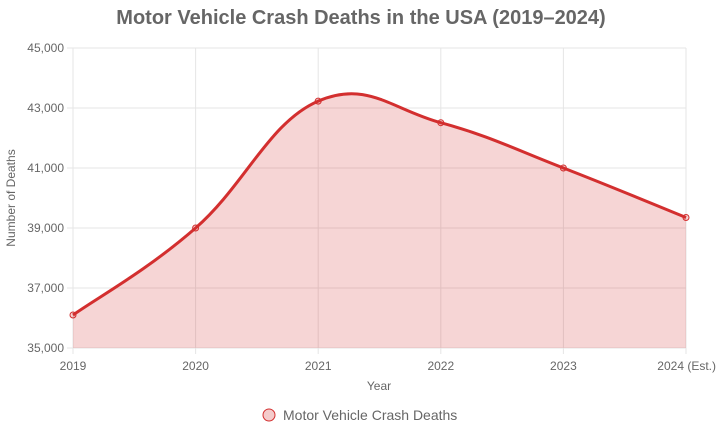  Describe the element at coordinates (45, 108) in the screenshot. I see `y-tick-label: 43,000` at that location.